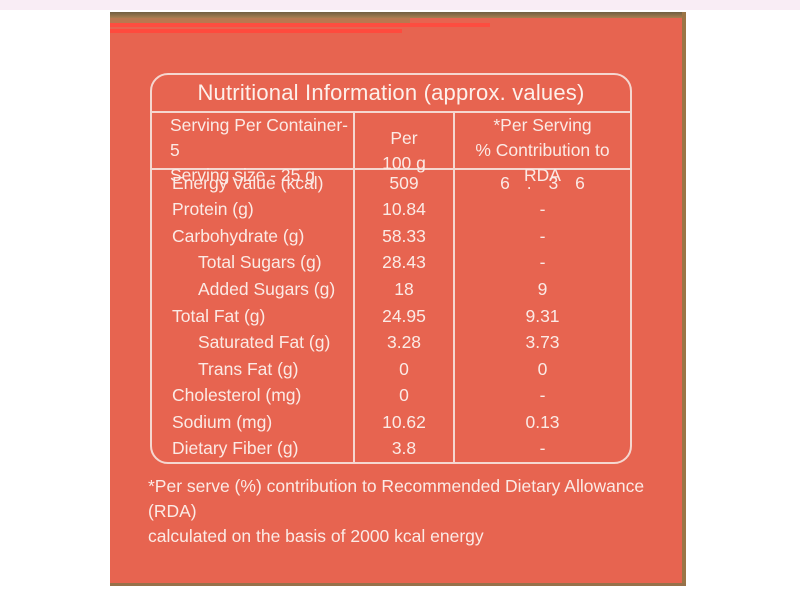  Describe the element at coordinates (403, 422) in the screenshot. I see `value-per-100g: 10.62` at that location.